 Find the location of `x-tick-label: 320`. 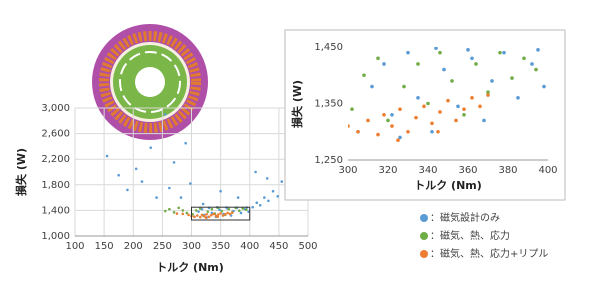

x-tick-label: 320 is located at coordinates (387, 170).